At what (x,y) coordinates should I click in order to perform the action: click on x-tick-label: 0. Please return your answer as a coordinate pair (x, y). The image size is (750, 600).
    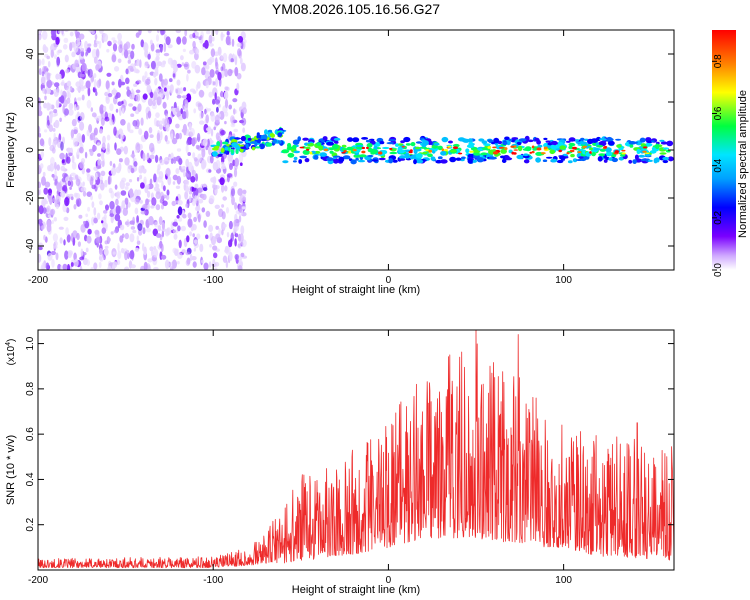
    Looking at the image, I should click on (389, 280).